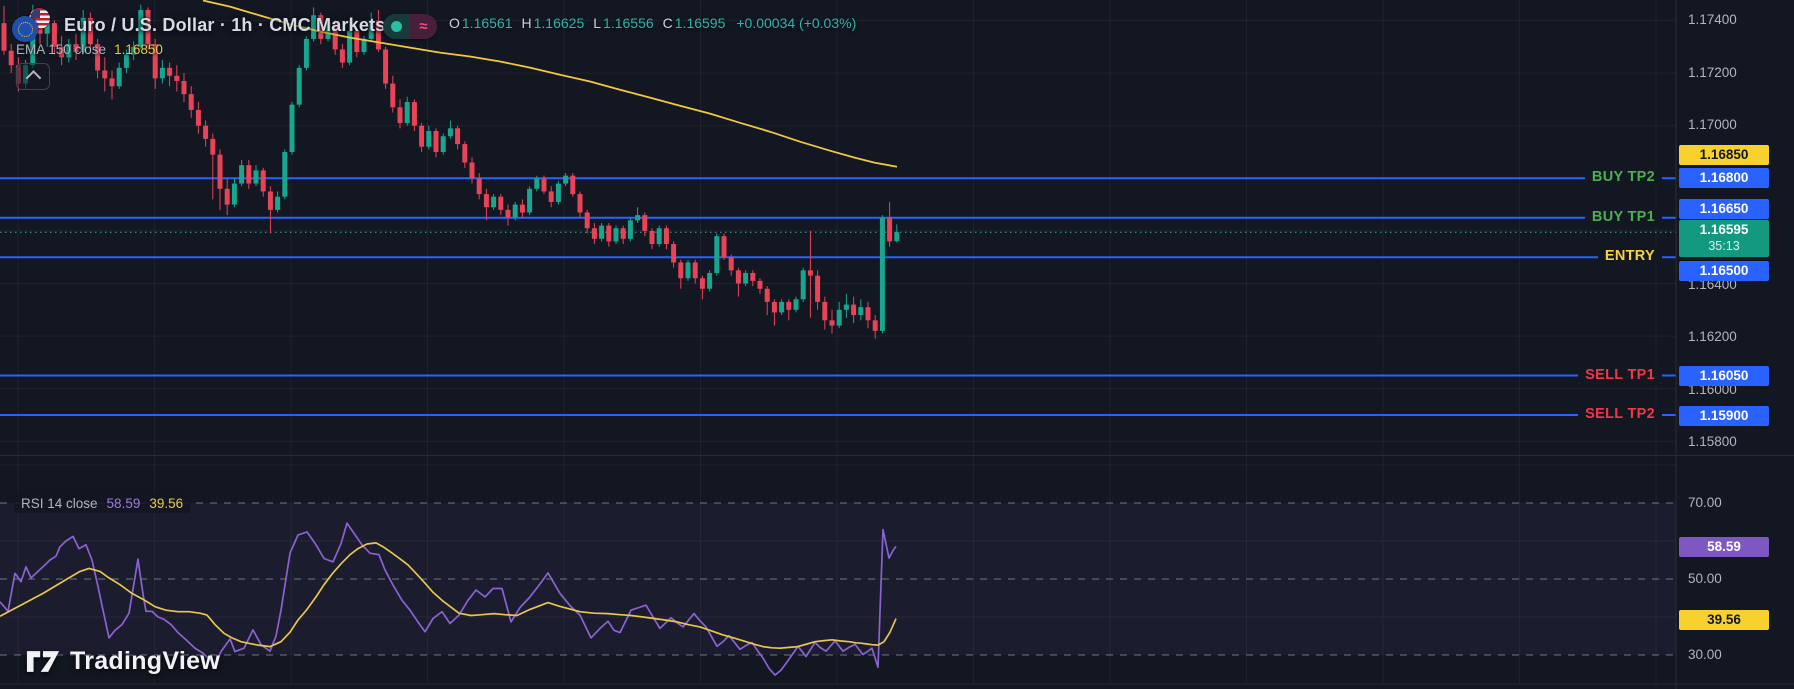 The width and height of the screenshot is (1794, 689). I want to click on low-value: 1.16556, so click(628, 23).